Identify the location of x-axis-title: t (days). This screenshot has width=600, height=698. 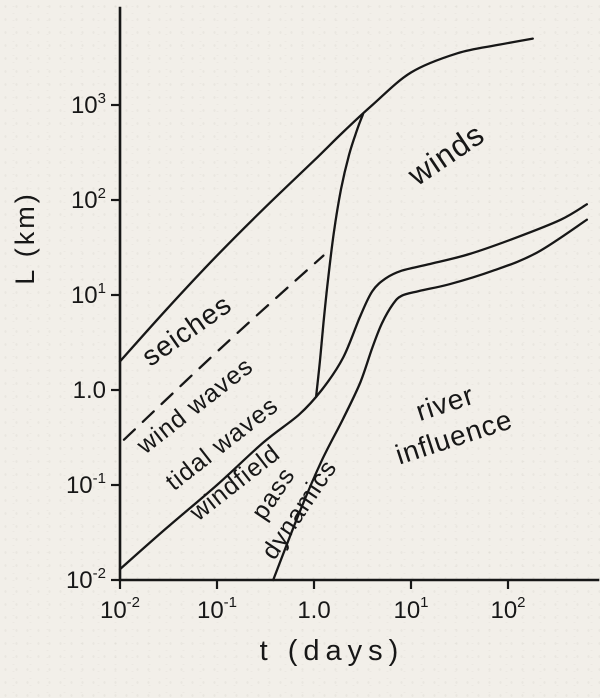
(332, 651).